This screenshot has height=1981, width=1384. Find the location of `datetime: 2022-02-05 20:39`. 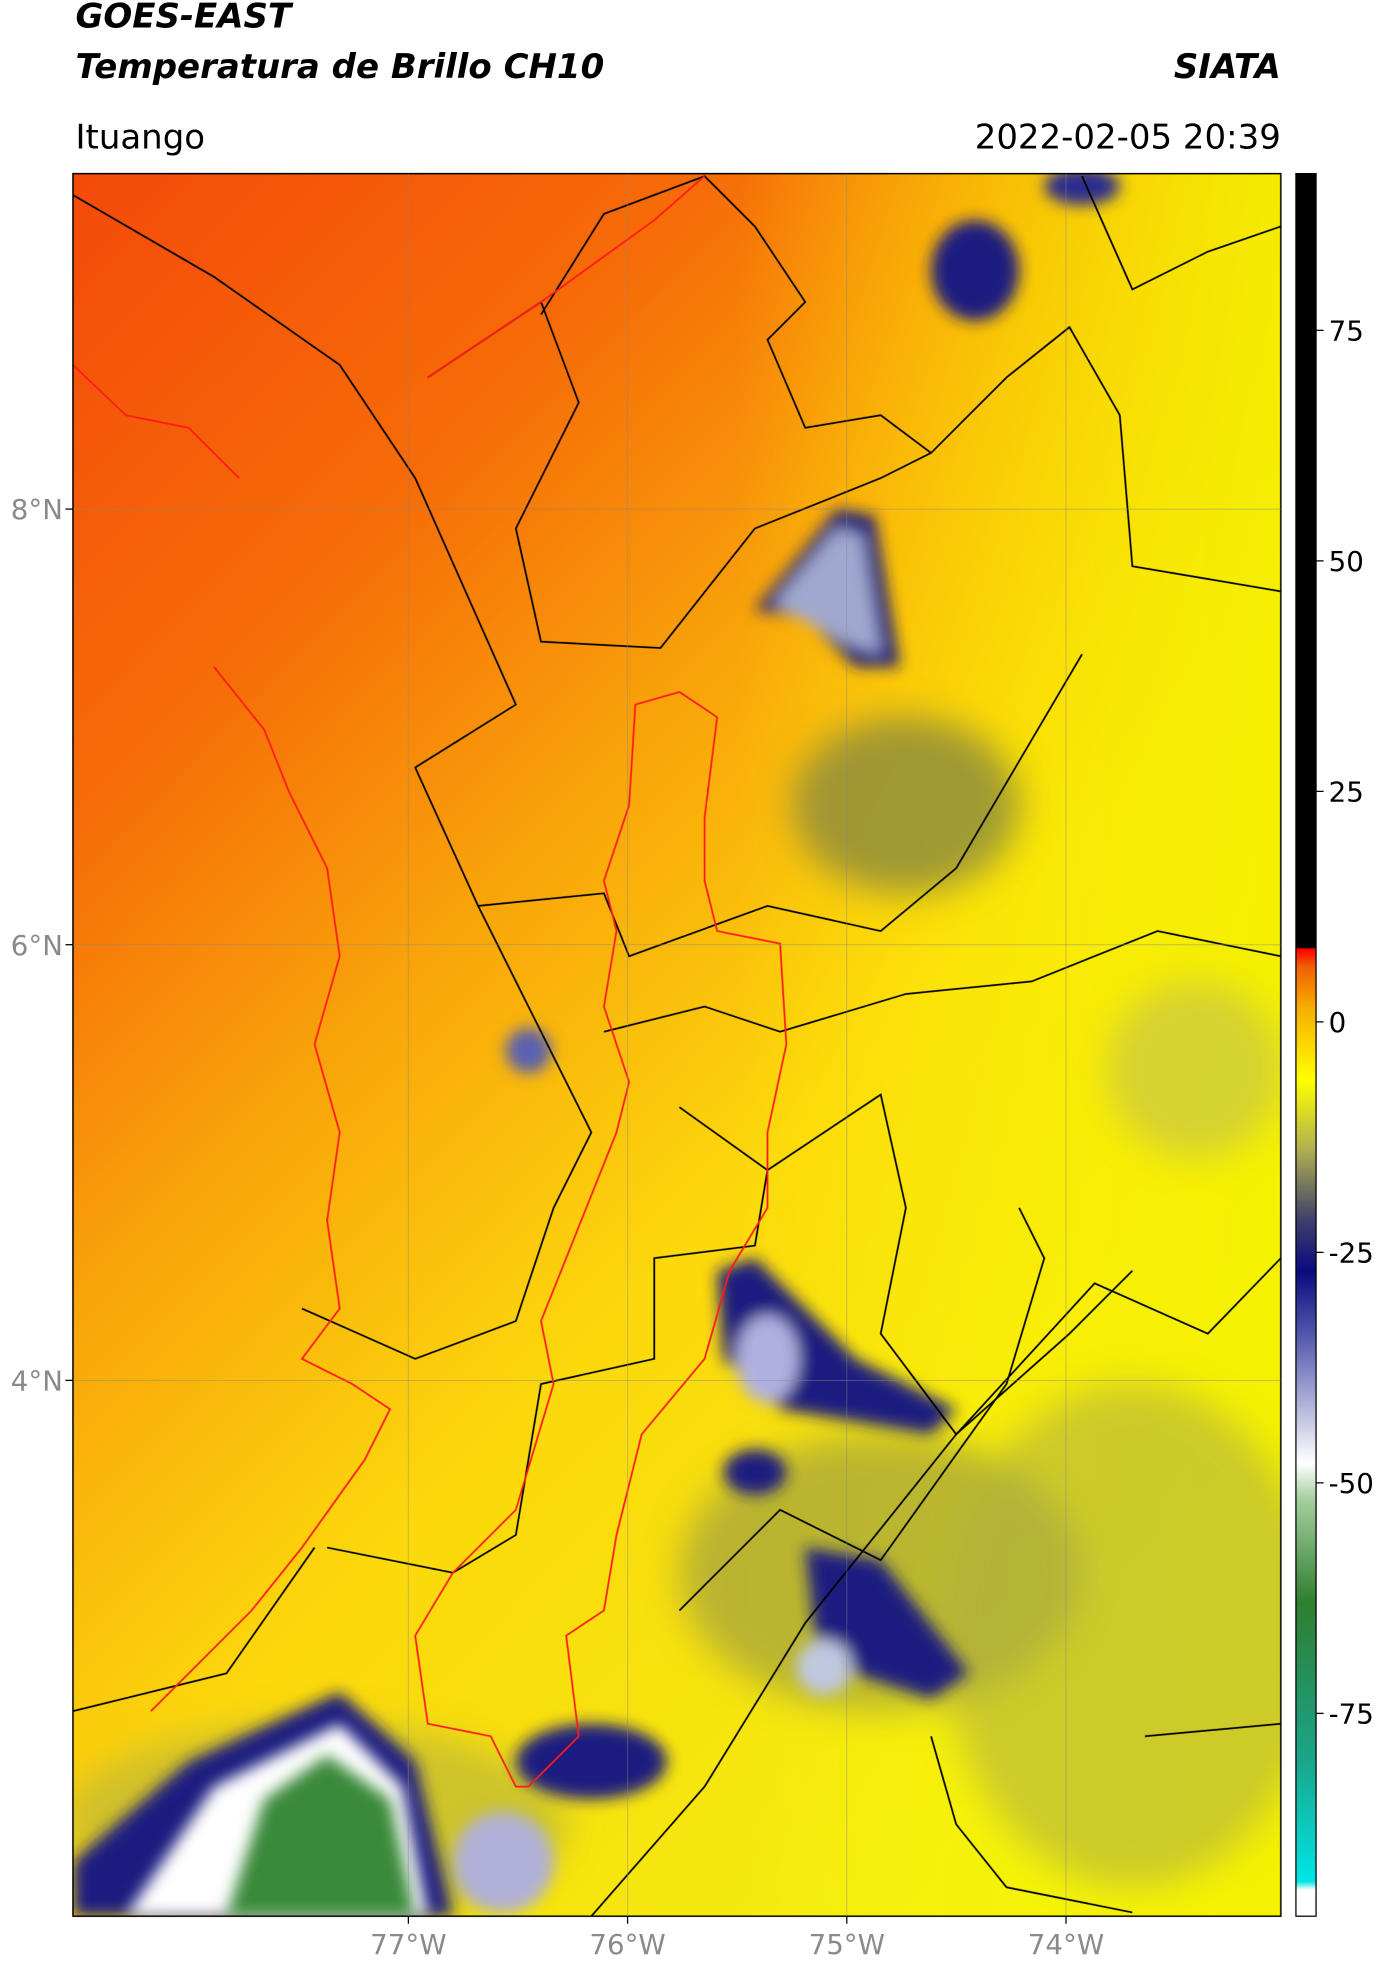

datetime: 2022-02-05 20:39 is located at coordinates (1128, 137).